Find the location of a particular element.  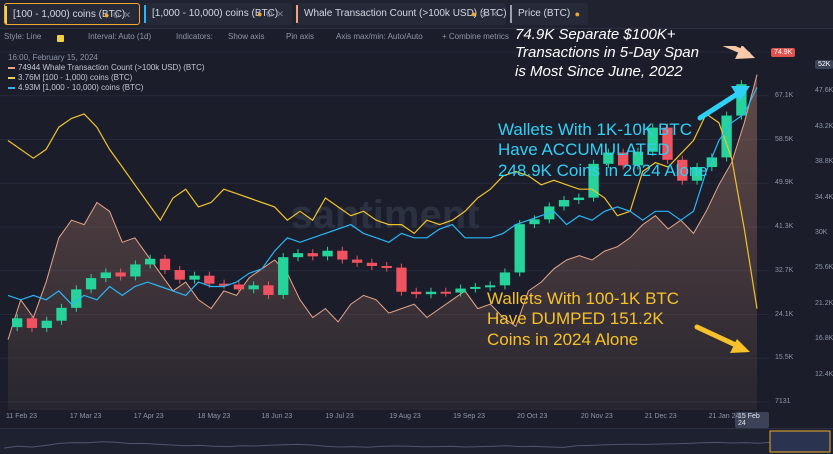

annotation-line: is Most Since June, 2022 is located at coordinates (599, 71).